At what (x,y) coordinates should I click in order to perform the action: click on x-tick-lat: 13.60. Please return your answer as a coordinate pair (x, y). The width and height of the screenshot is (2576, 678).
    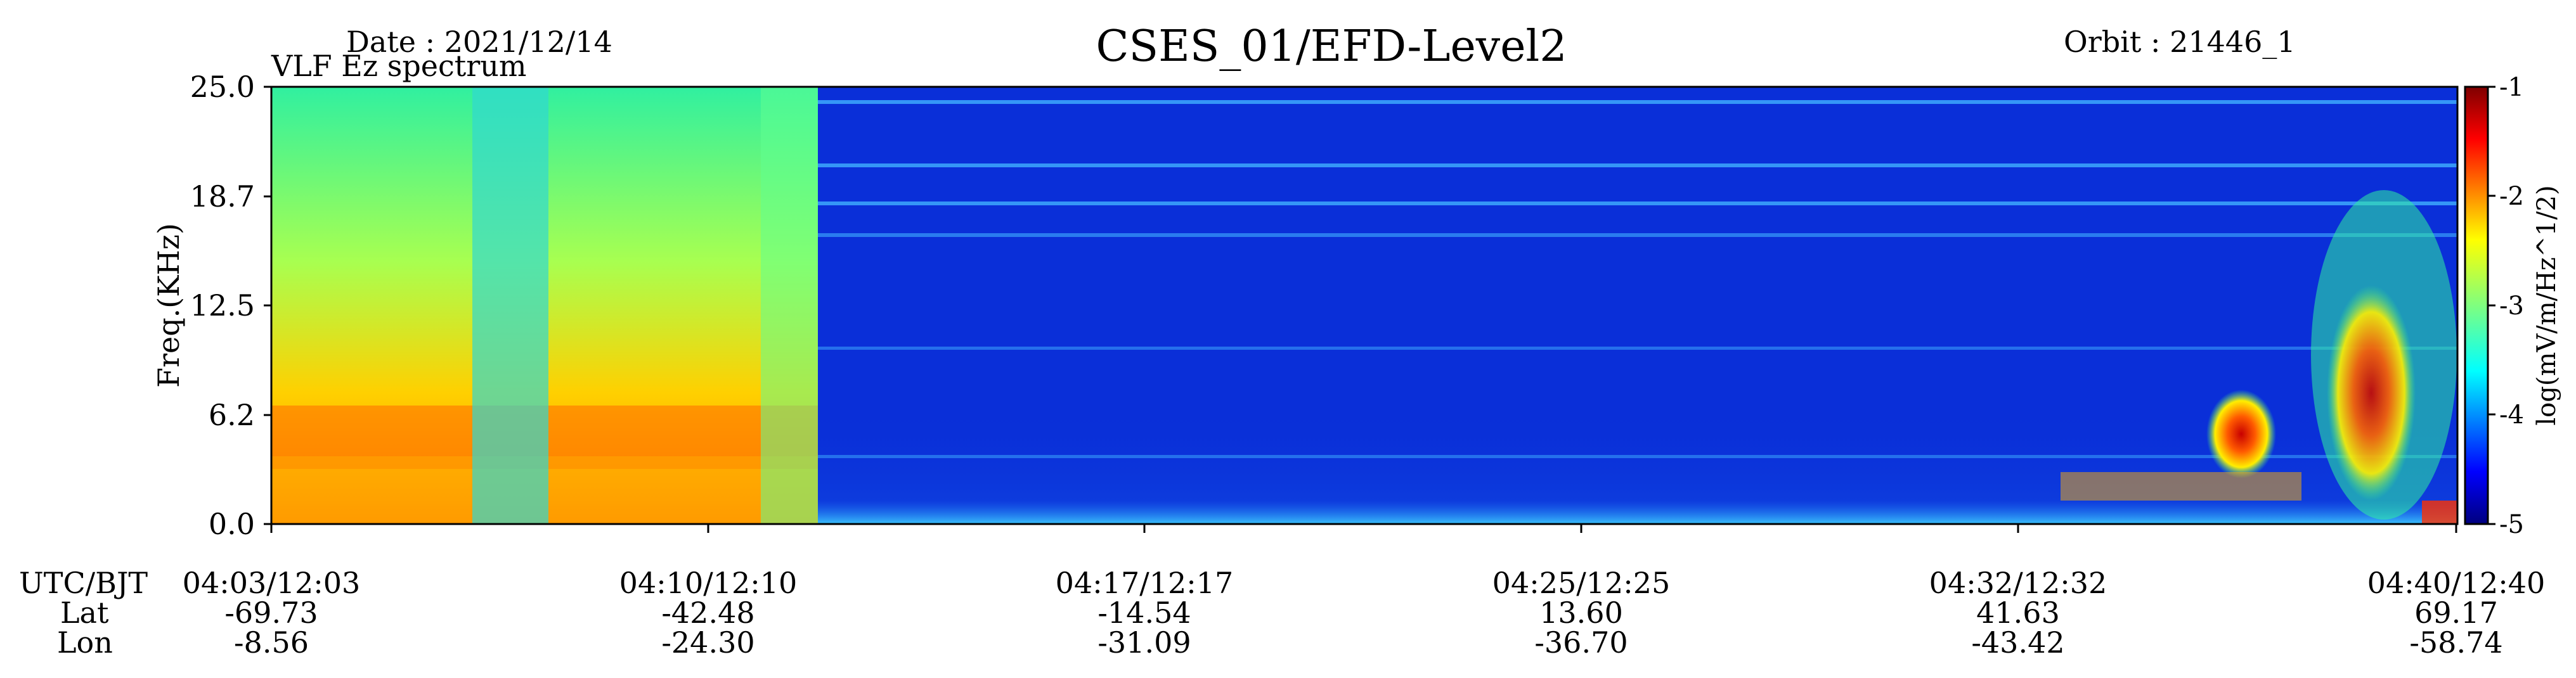
    Looking at the image, I should click on (1581, 613).